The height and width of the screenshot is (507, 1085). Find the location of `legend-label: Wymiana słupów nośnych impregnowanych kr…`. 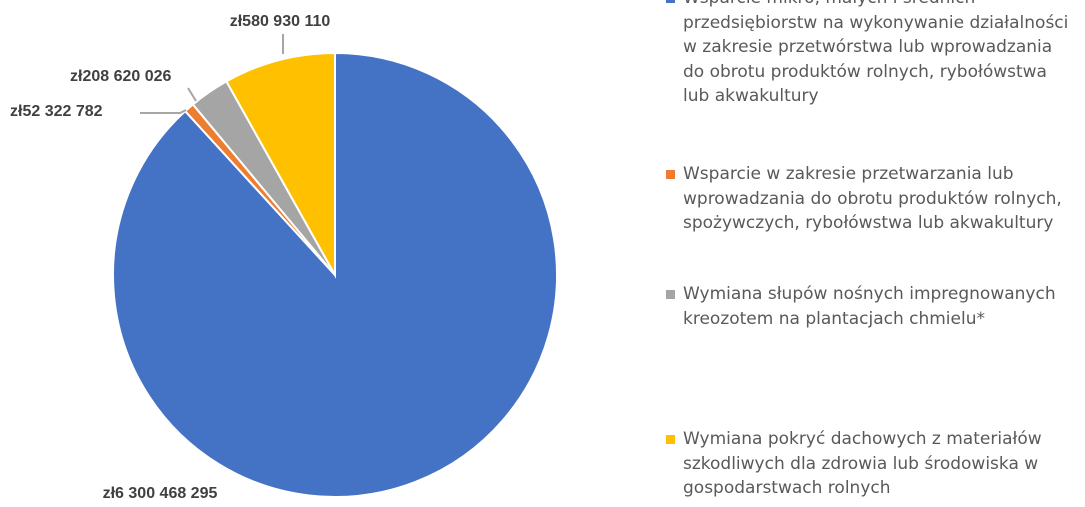

legend-label: Wymiana słupów nośnych impregnowanych kr… is located at coordinates (869, 306).